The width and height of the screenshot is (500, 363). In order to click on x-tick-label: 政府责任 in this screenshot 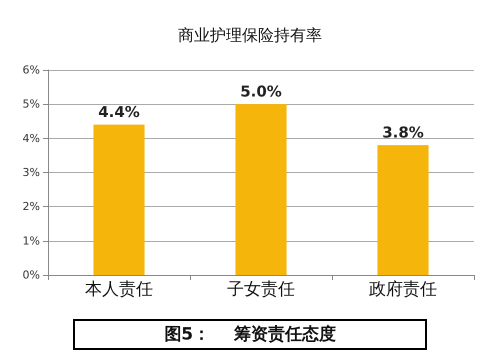, I will do `click(403, 290)`.